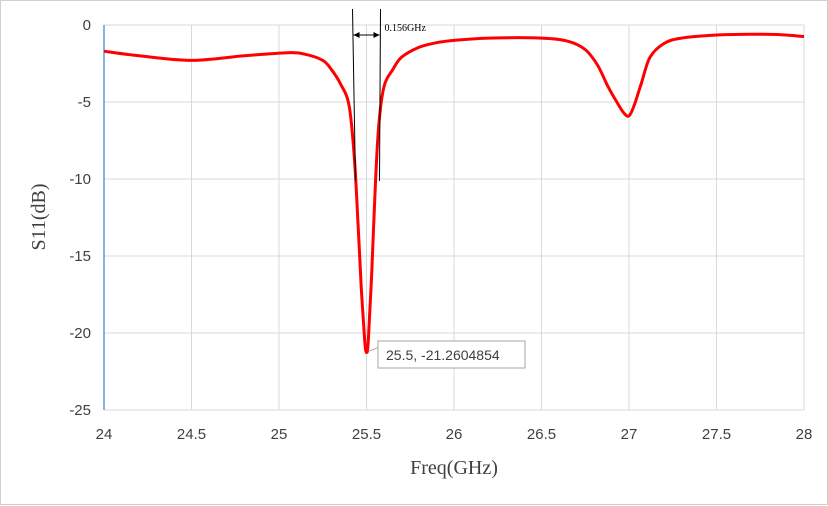  Describe the element at coordinates (80, 256) in the screenshot. I see `y-tick-label: -15` at that location.